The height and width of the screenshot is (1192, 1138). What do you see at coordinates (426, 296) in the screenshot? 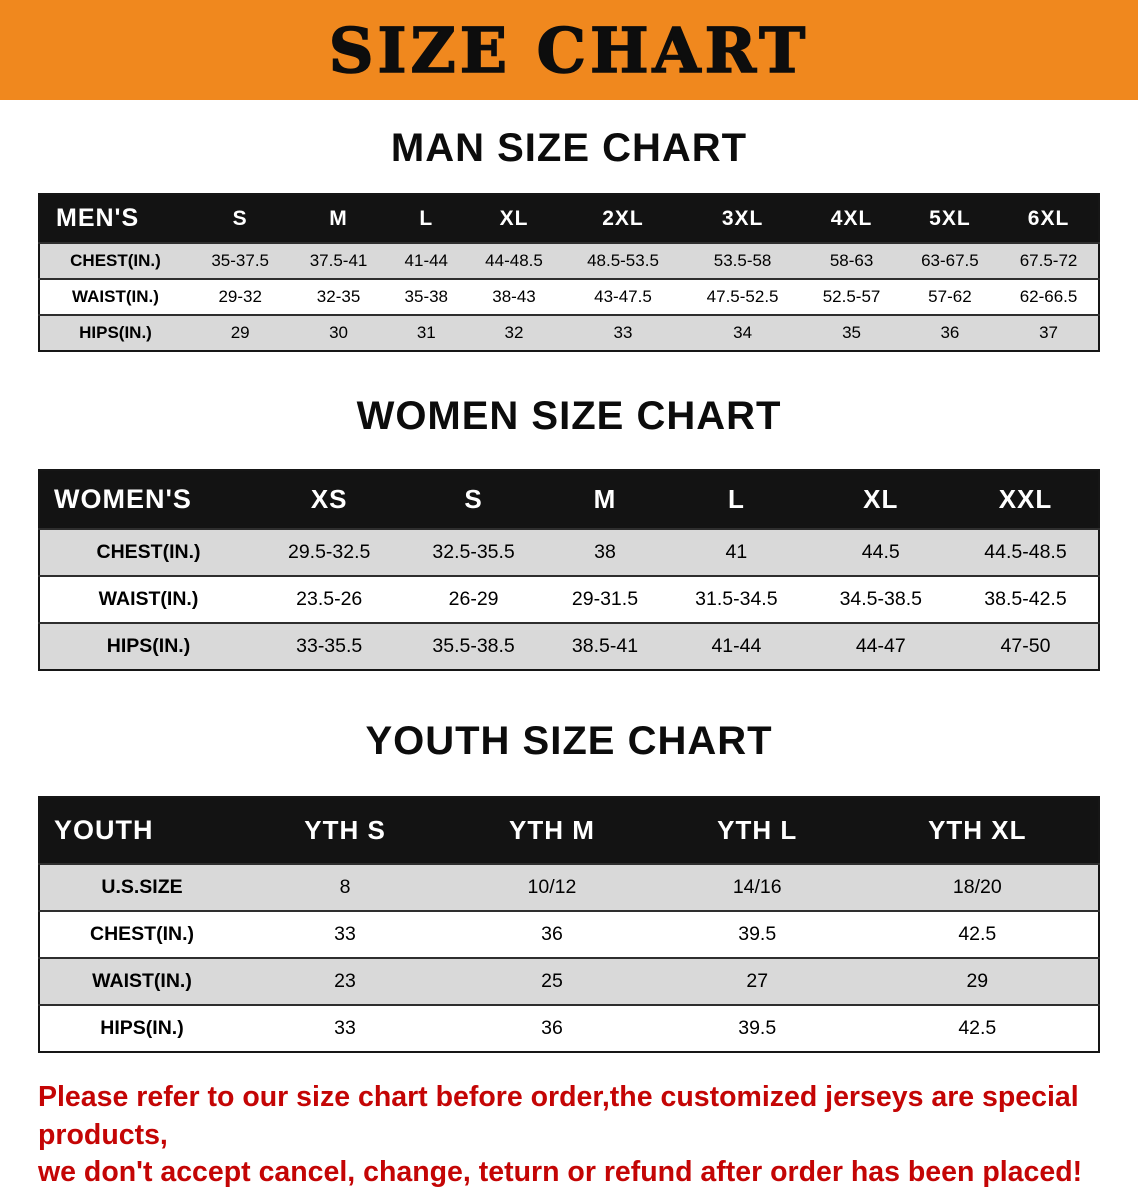
I see `size-value-cell: 35-38` at bounding box center [426, 296].